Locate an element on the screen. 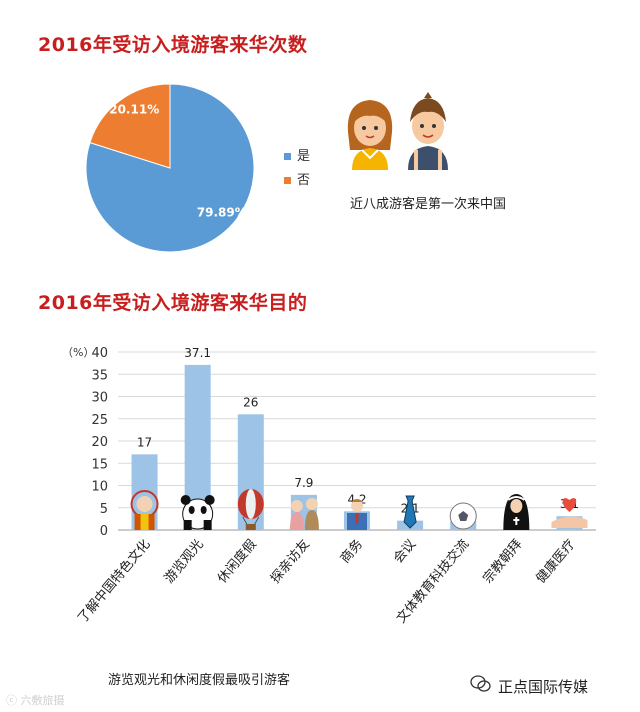  elderly-couple-icon is located at coordinates (304, 514).